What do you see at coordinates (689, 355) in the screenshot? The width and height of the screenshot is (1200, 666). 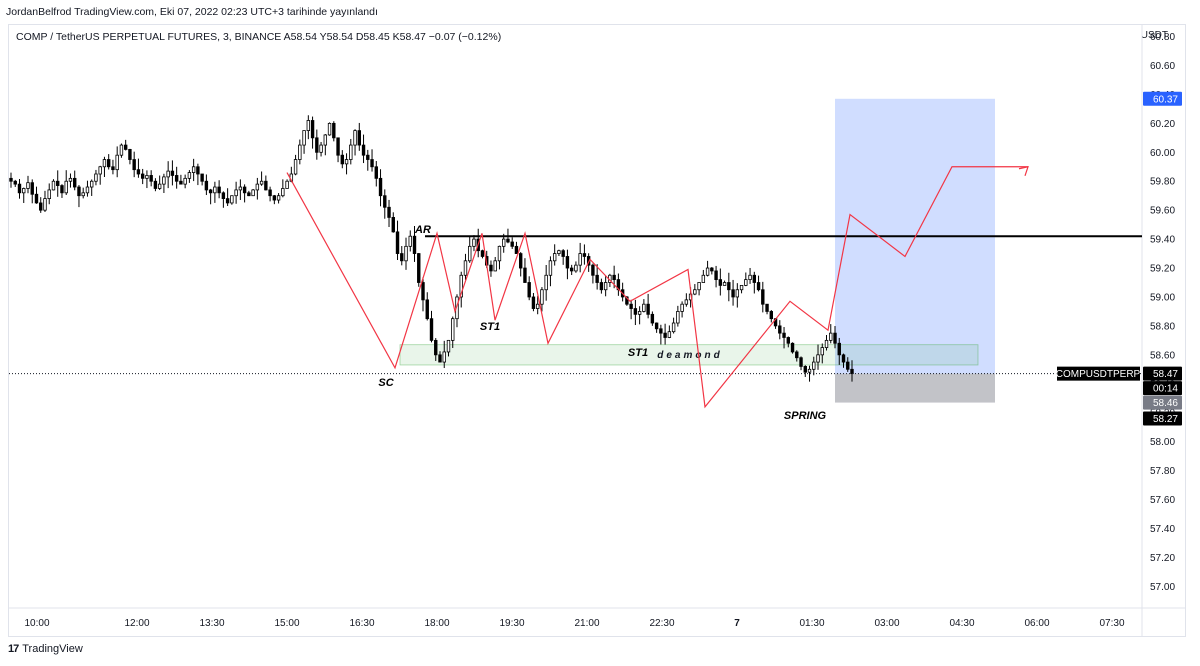 I see `demand-zone` at bounding box center [689, 355].